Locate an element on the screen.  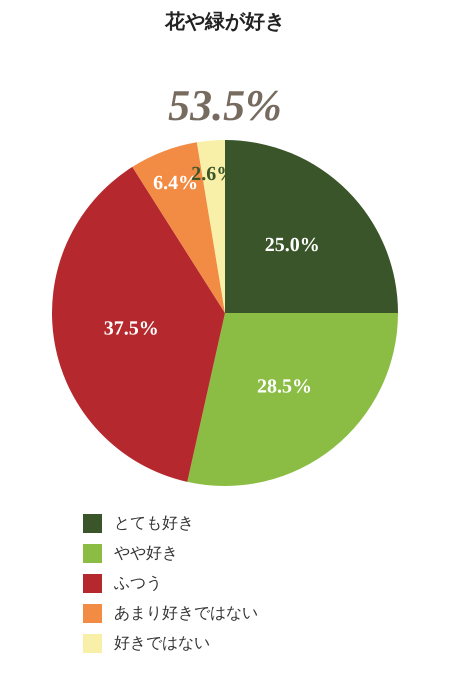
data-label: 28.5% is located at coordinates (284, 386).